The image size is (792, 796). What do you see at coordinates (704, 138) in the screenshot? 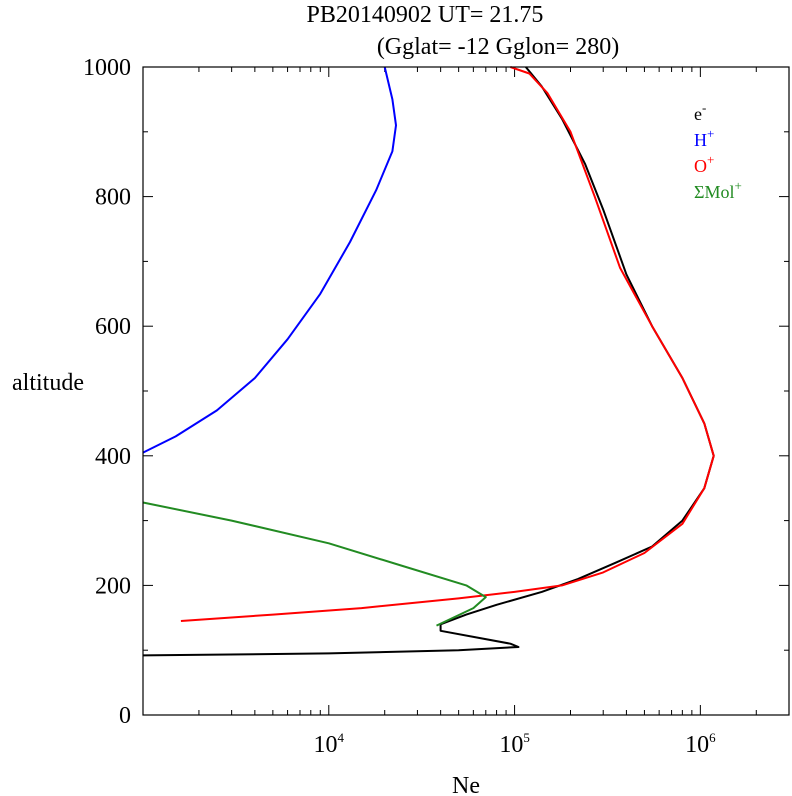
I see `legend-entry: H+` at bounding box center [704, 138].